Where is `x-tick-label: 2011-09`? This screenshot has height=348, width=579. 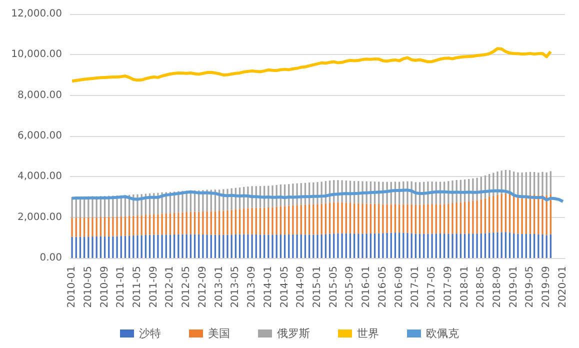 x-tick-label: 2011-09 is located at coordinates (154, 287).